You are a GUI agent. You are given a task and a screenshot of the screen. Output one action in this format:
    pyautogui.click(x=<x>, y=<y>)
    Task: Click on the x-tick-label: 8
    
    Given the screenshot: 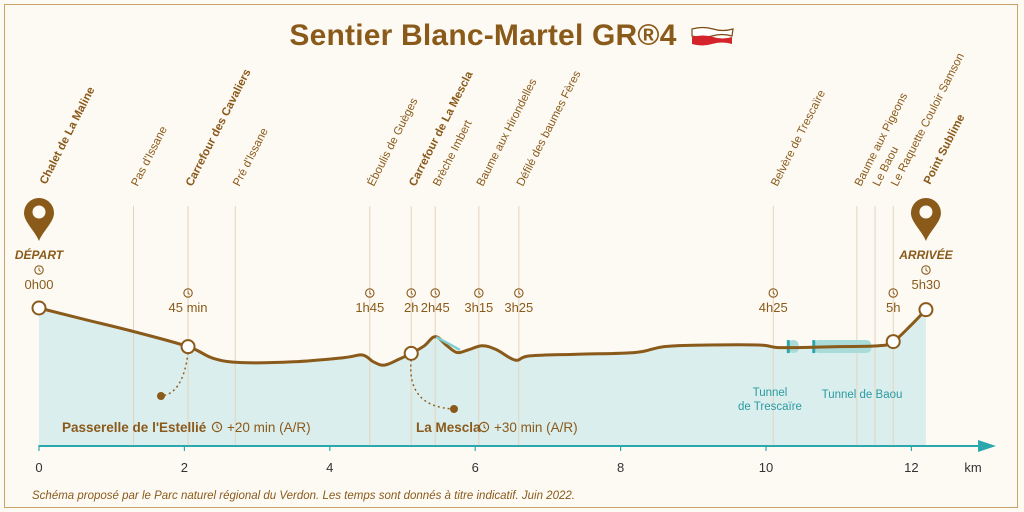 What is the action you would take?
    pyautogui.click(x=620, y=467)
    